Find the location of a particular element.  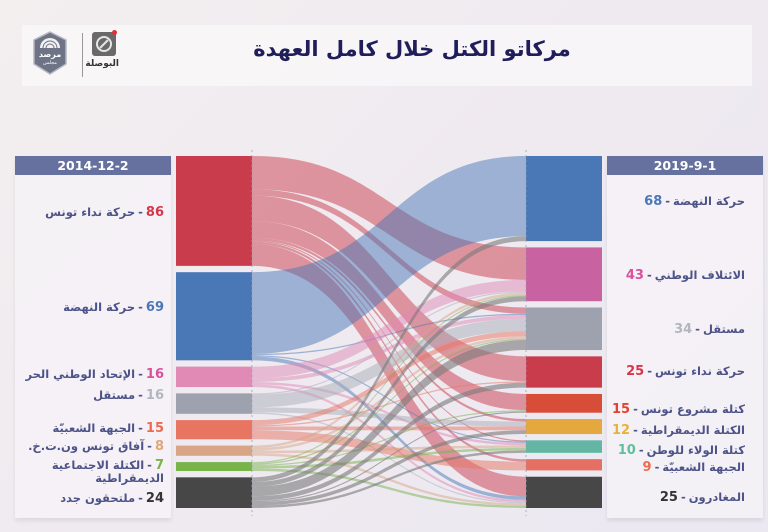

compass-icon is located at coordinates (104, 44).